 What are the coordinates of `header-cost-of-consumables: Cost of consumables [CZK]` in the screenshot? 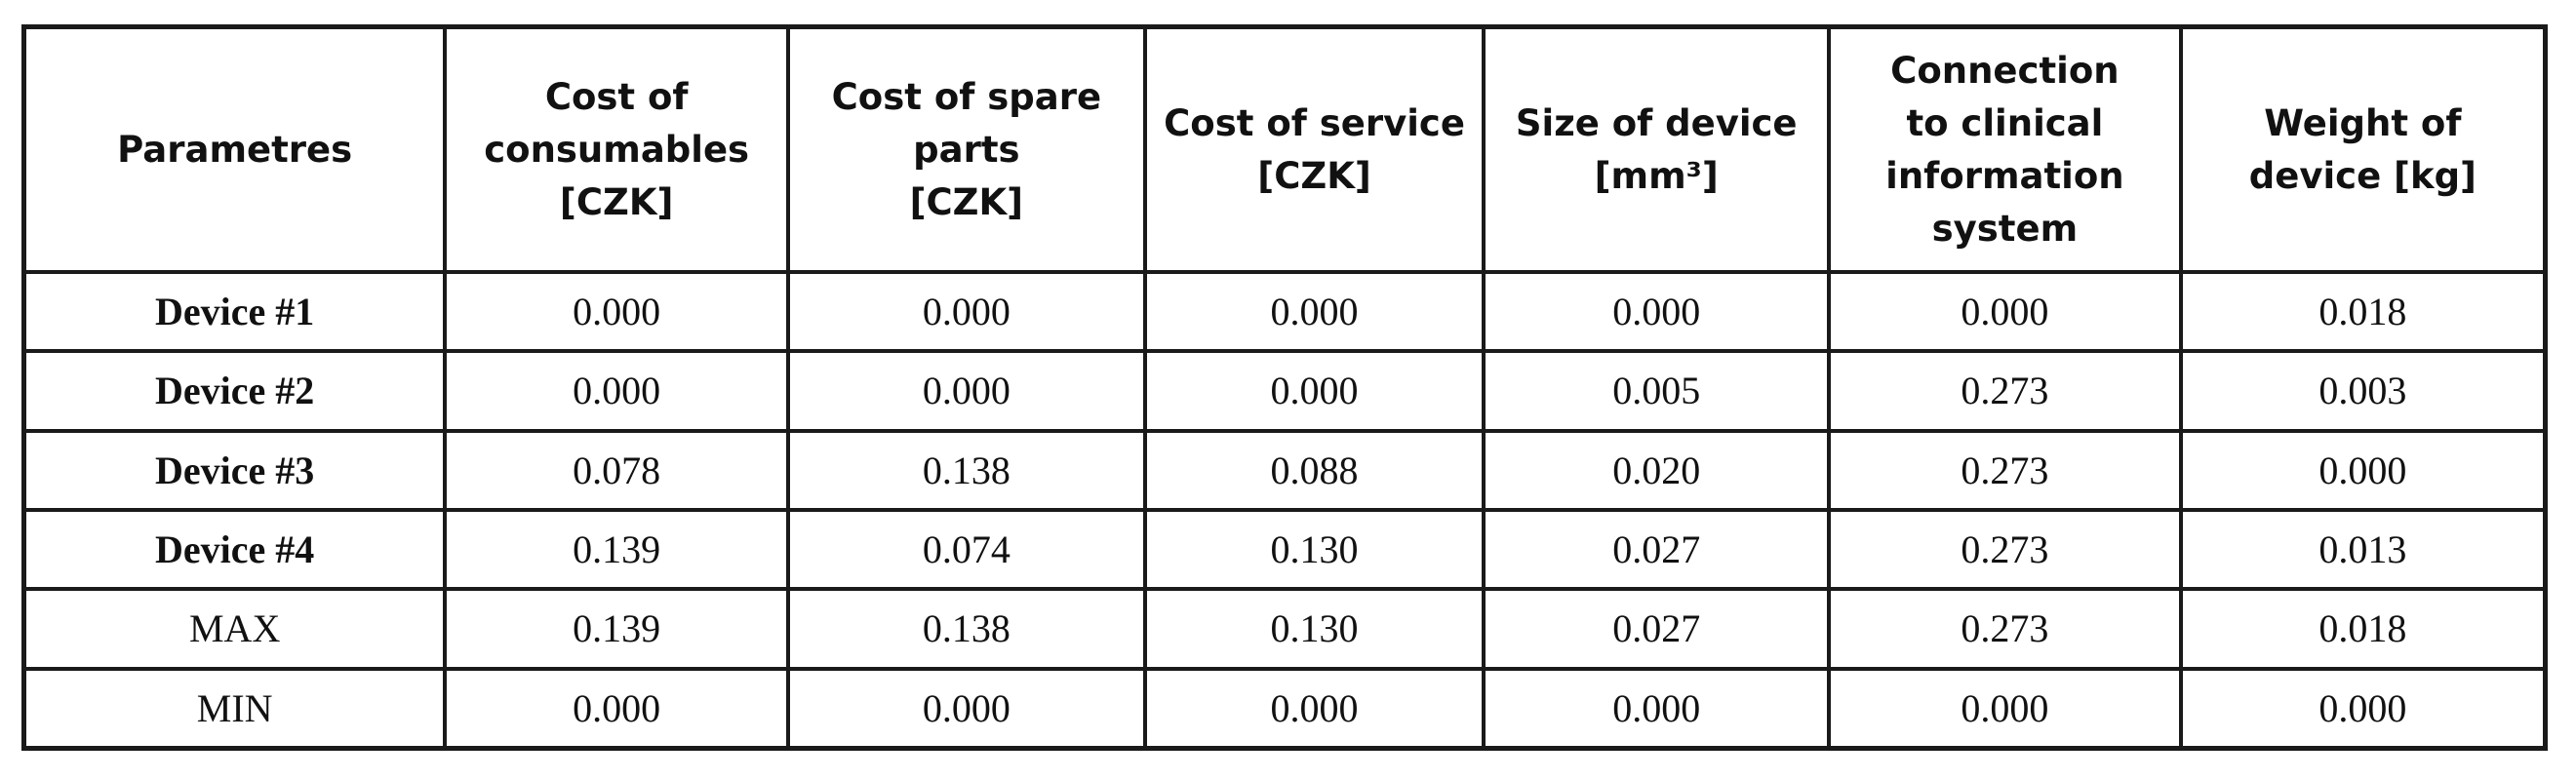 It's located at (616, 149).